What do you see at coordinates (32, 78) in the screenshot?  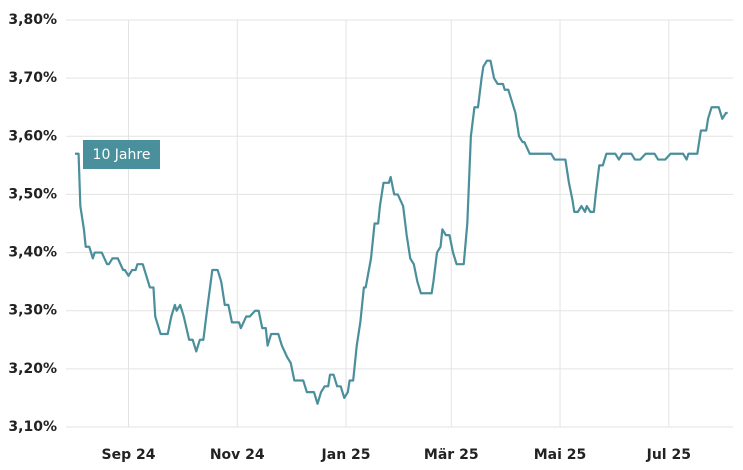 I see `y-tick-label: 3,70%` at bounding box center [32, 78].